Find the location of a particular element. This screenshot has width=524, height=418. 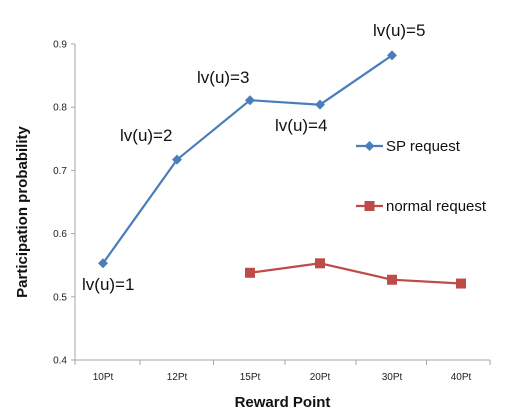

legend: SP request normal request is located at coordinates (421, 176).